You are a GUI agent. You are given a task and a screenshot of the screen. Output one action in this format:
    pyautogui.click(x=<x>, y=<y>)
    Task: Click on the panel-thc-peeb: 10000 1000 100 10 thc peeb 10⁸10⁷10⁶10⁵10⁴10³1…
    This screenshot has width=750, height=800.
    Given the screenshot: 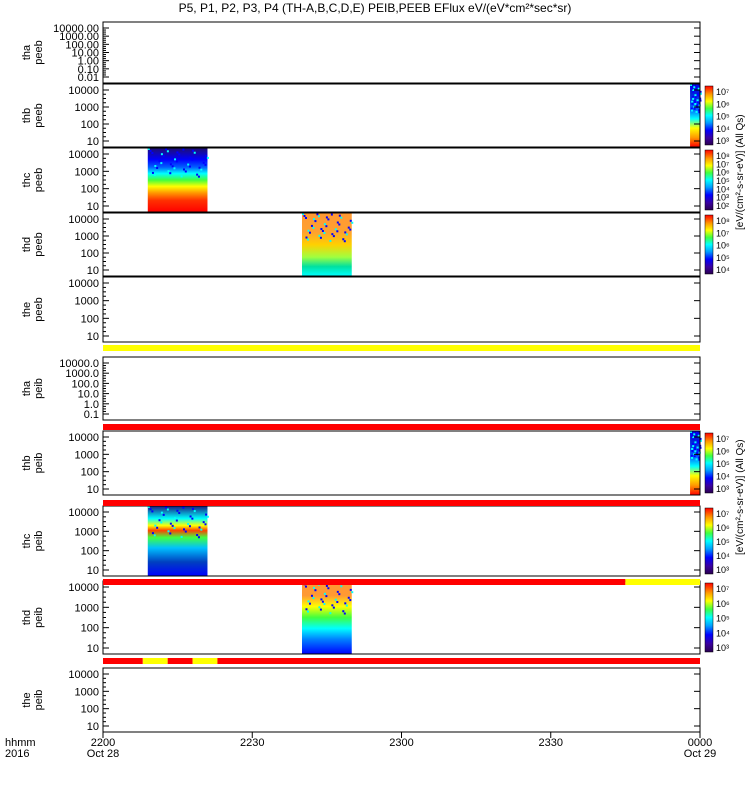 What is the action you would take?
    pyautogui.click(x=375, y=180)
    